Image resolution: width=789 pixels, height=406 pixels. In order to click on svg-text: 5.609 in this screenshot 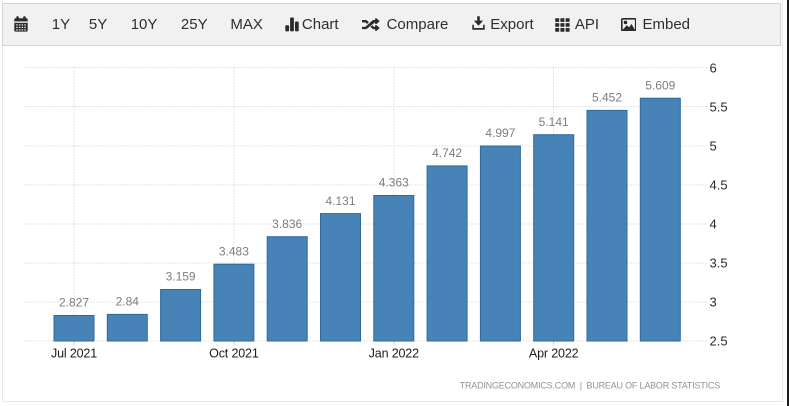, I will do `click(660, 85)`.